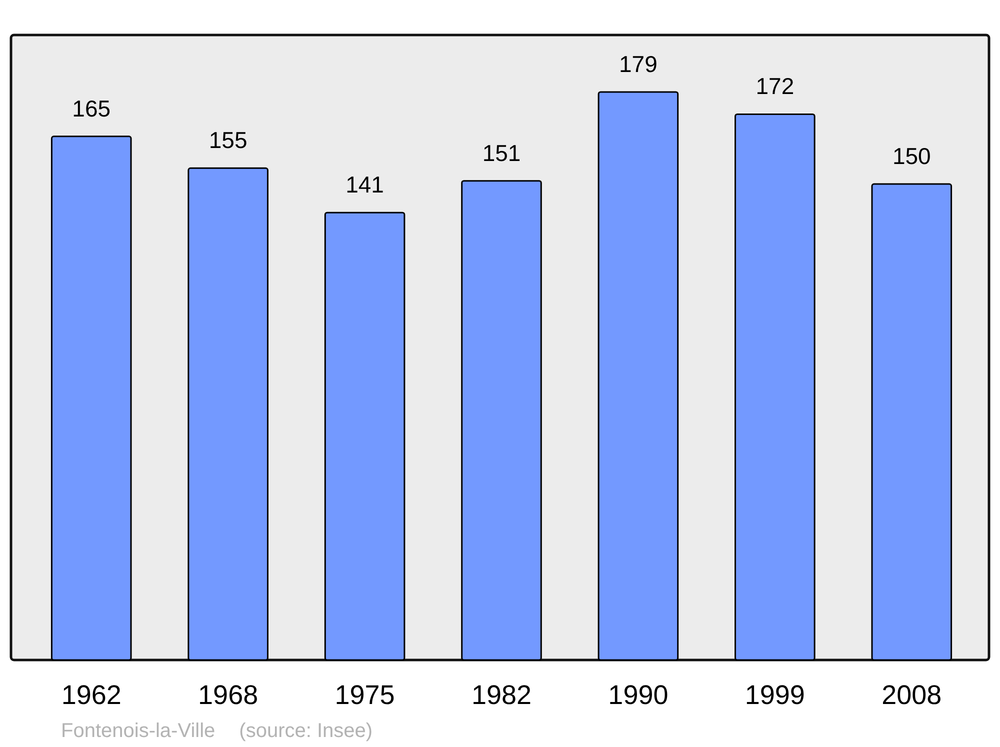 The height and width of the screenshot is (747, 1000). What do you see at coordinates (774, 695) in the screenshot?
I see `x-tick-label: 1999` at bounding box center [774, 695].